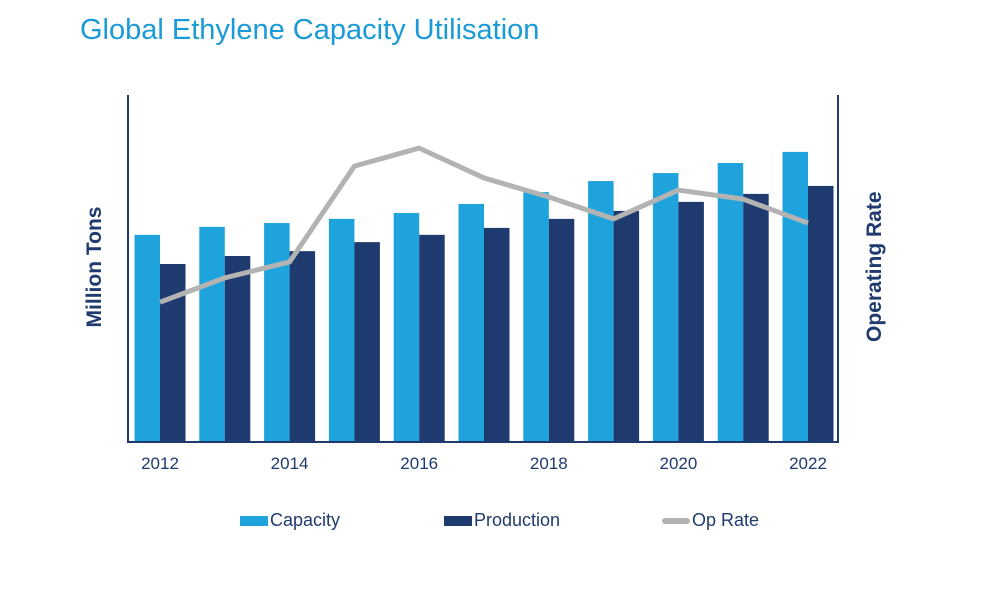 This screenshot has width=1000, height=600. Describe the element at coordinates (821, 313) in the screenshot. I see `bar-production-2022` at that location.